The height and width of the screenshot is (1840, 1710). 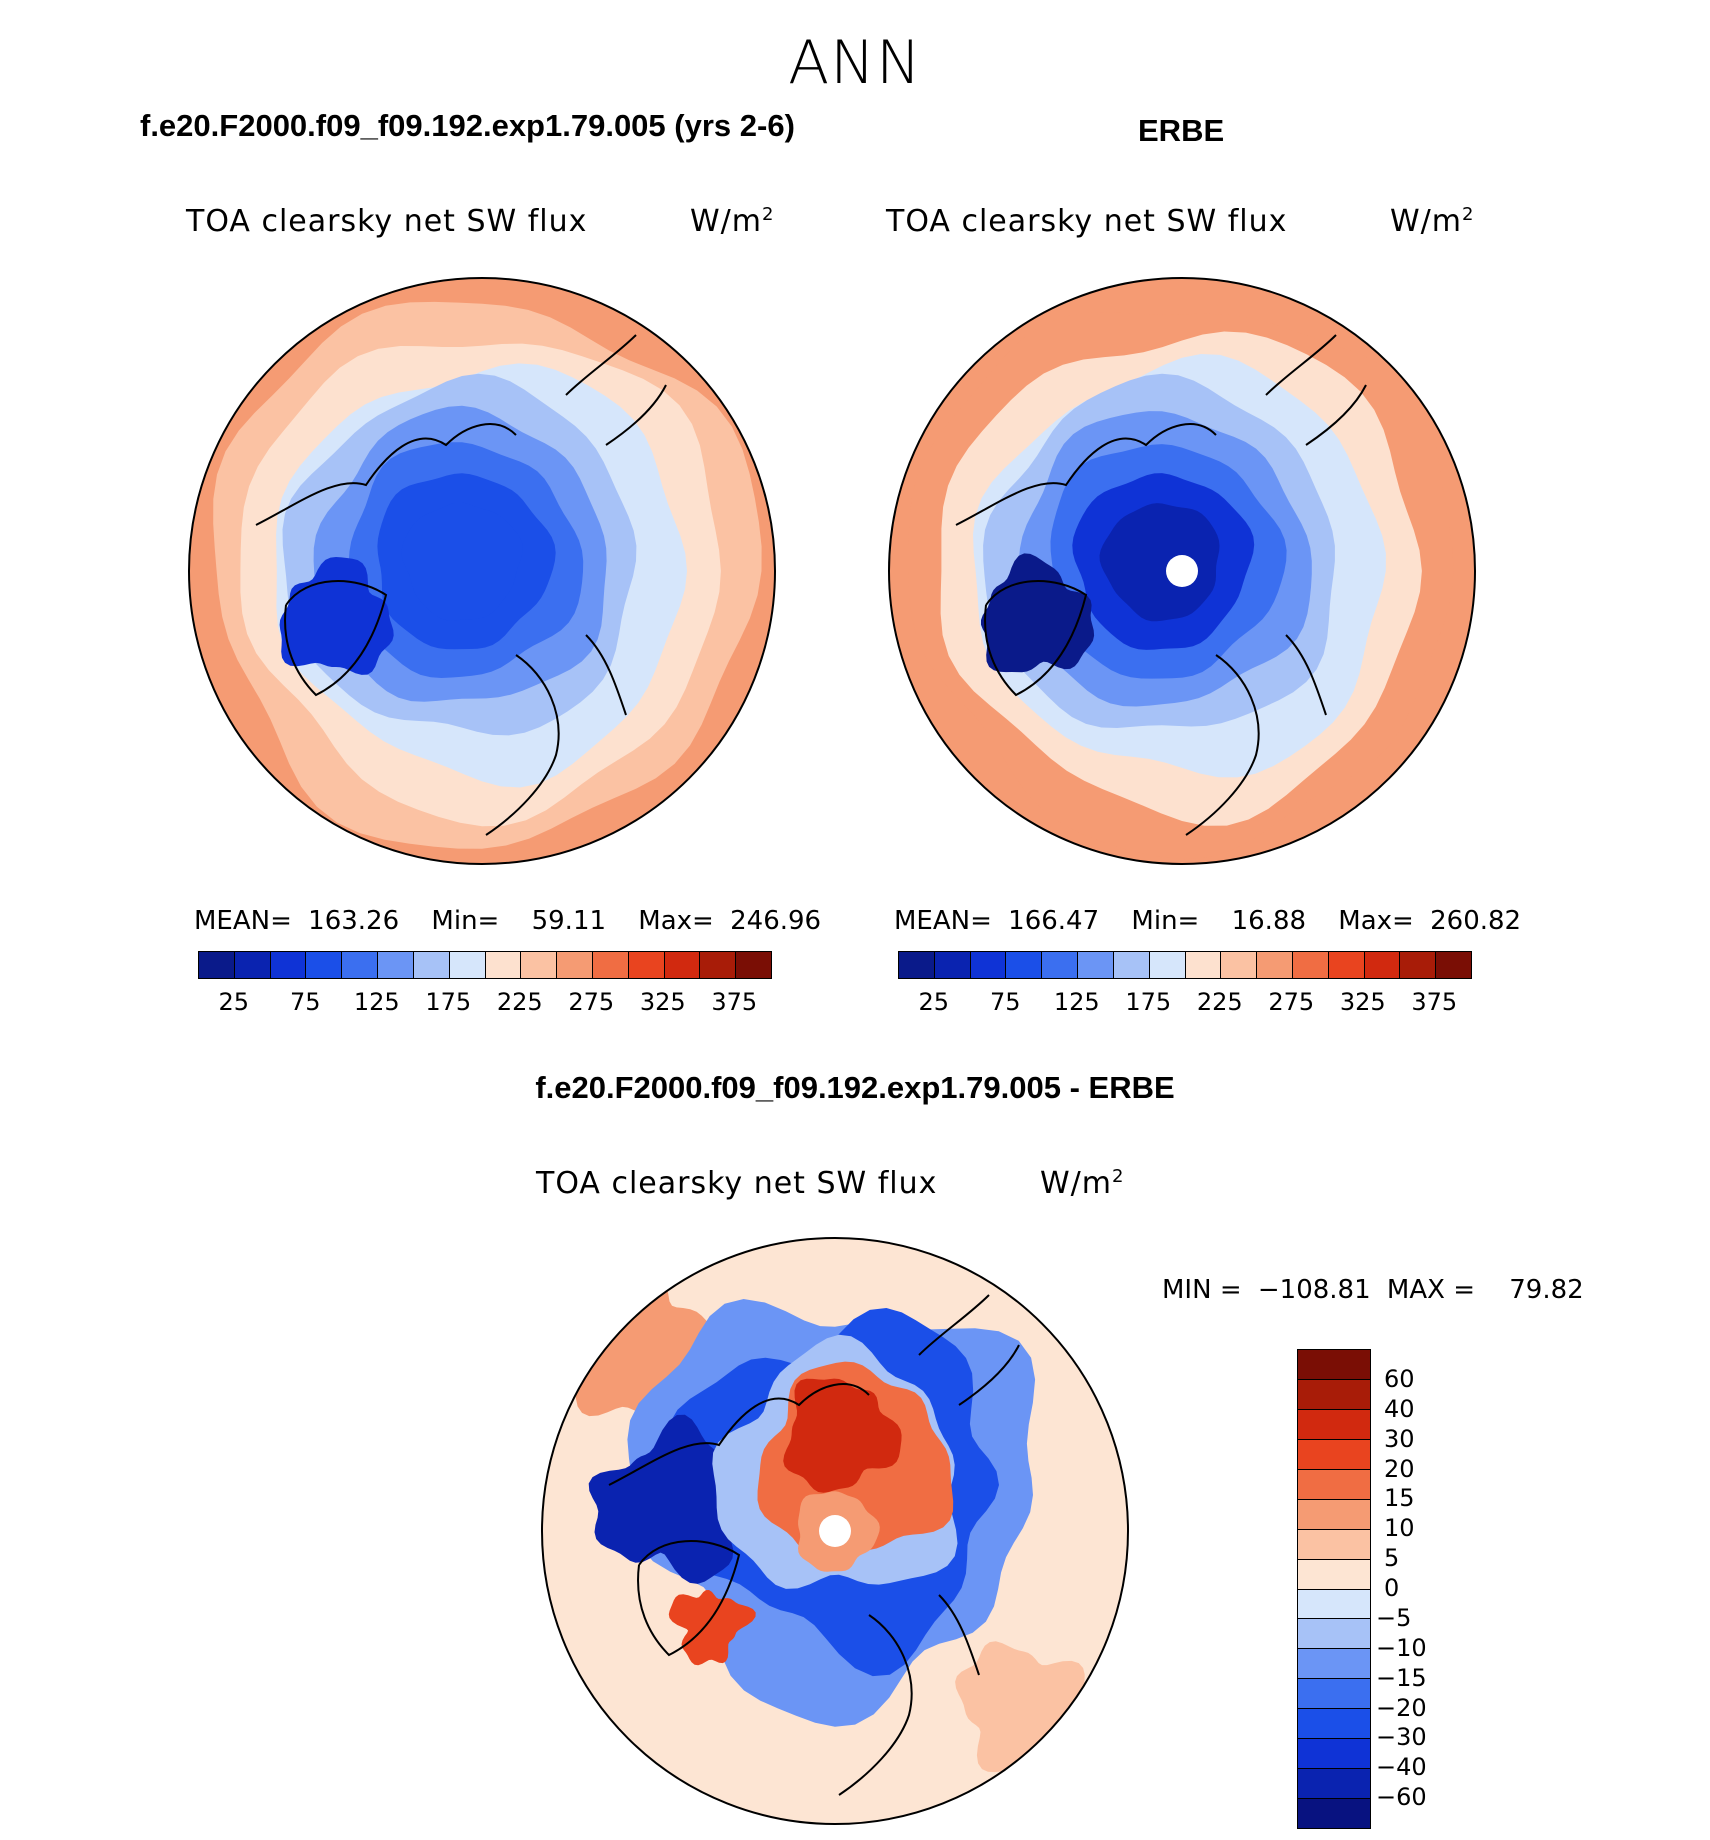 I want to click on model-mean-value: 163.26, so click(x=354, y=921).